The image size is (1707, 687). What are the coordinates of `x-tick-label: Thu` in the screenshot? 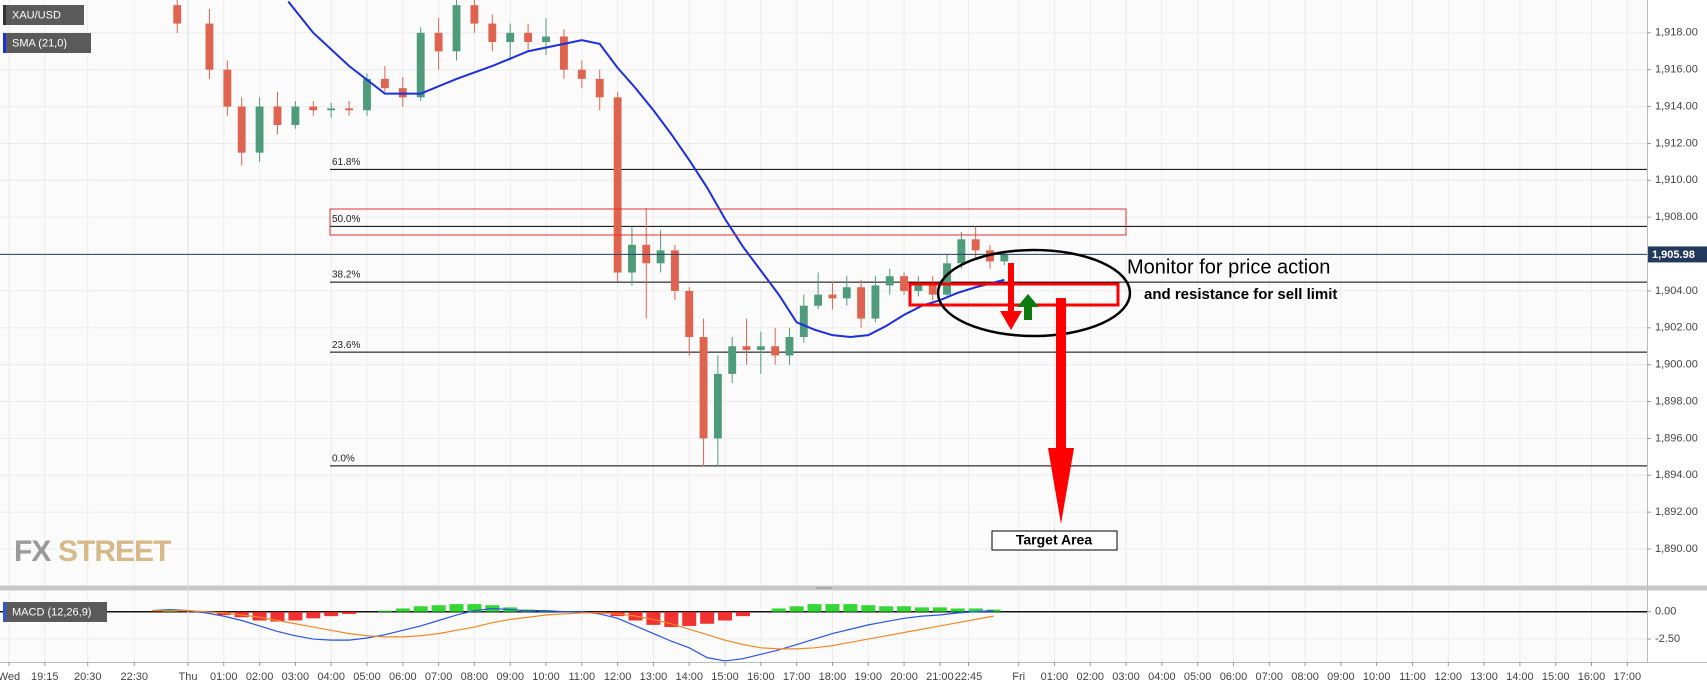 It's located at (187, 677).